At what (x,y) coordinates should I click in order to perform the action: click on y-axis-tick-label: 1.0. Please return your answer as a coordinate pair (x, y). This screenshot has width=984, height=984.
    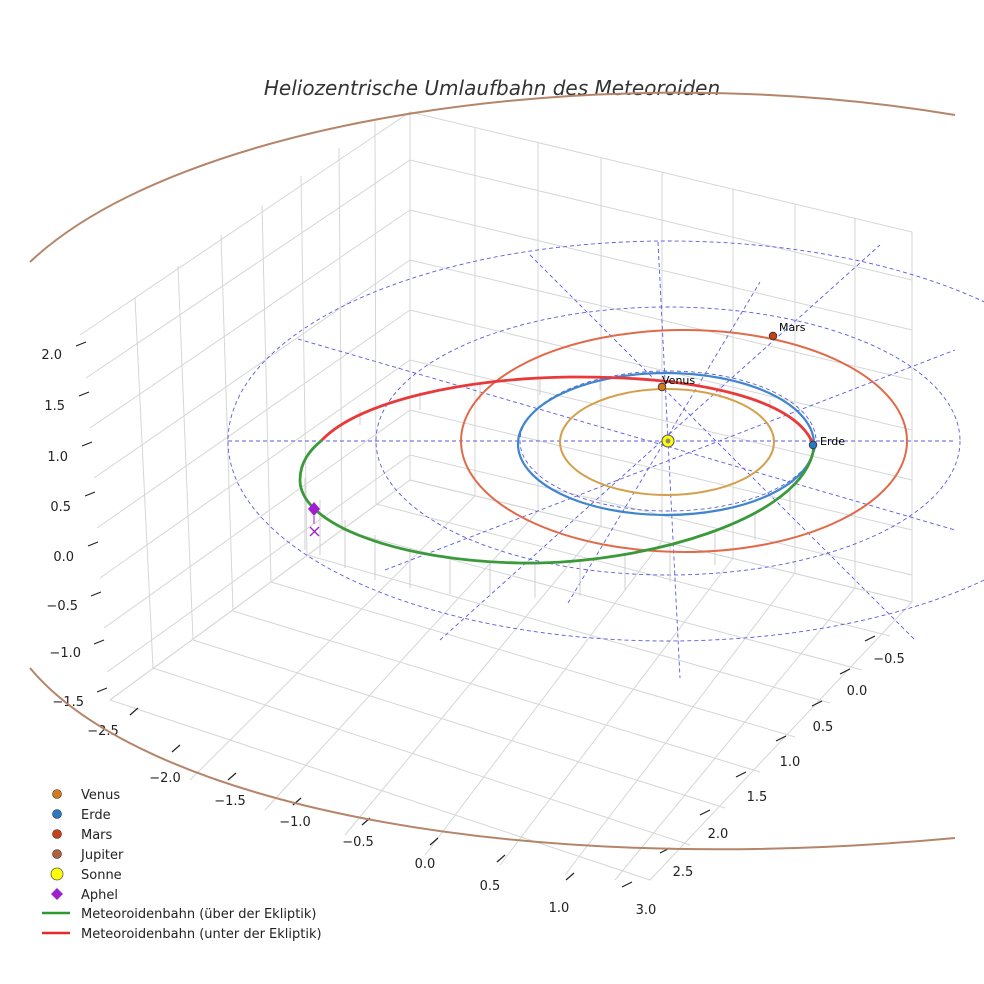
    Looking at the image, I should click on (790, 762).